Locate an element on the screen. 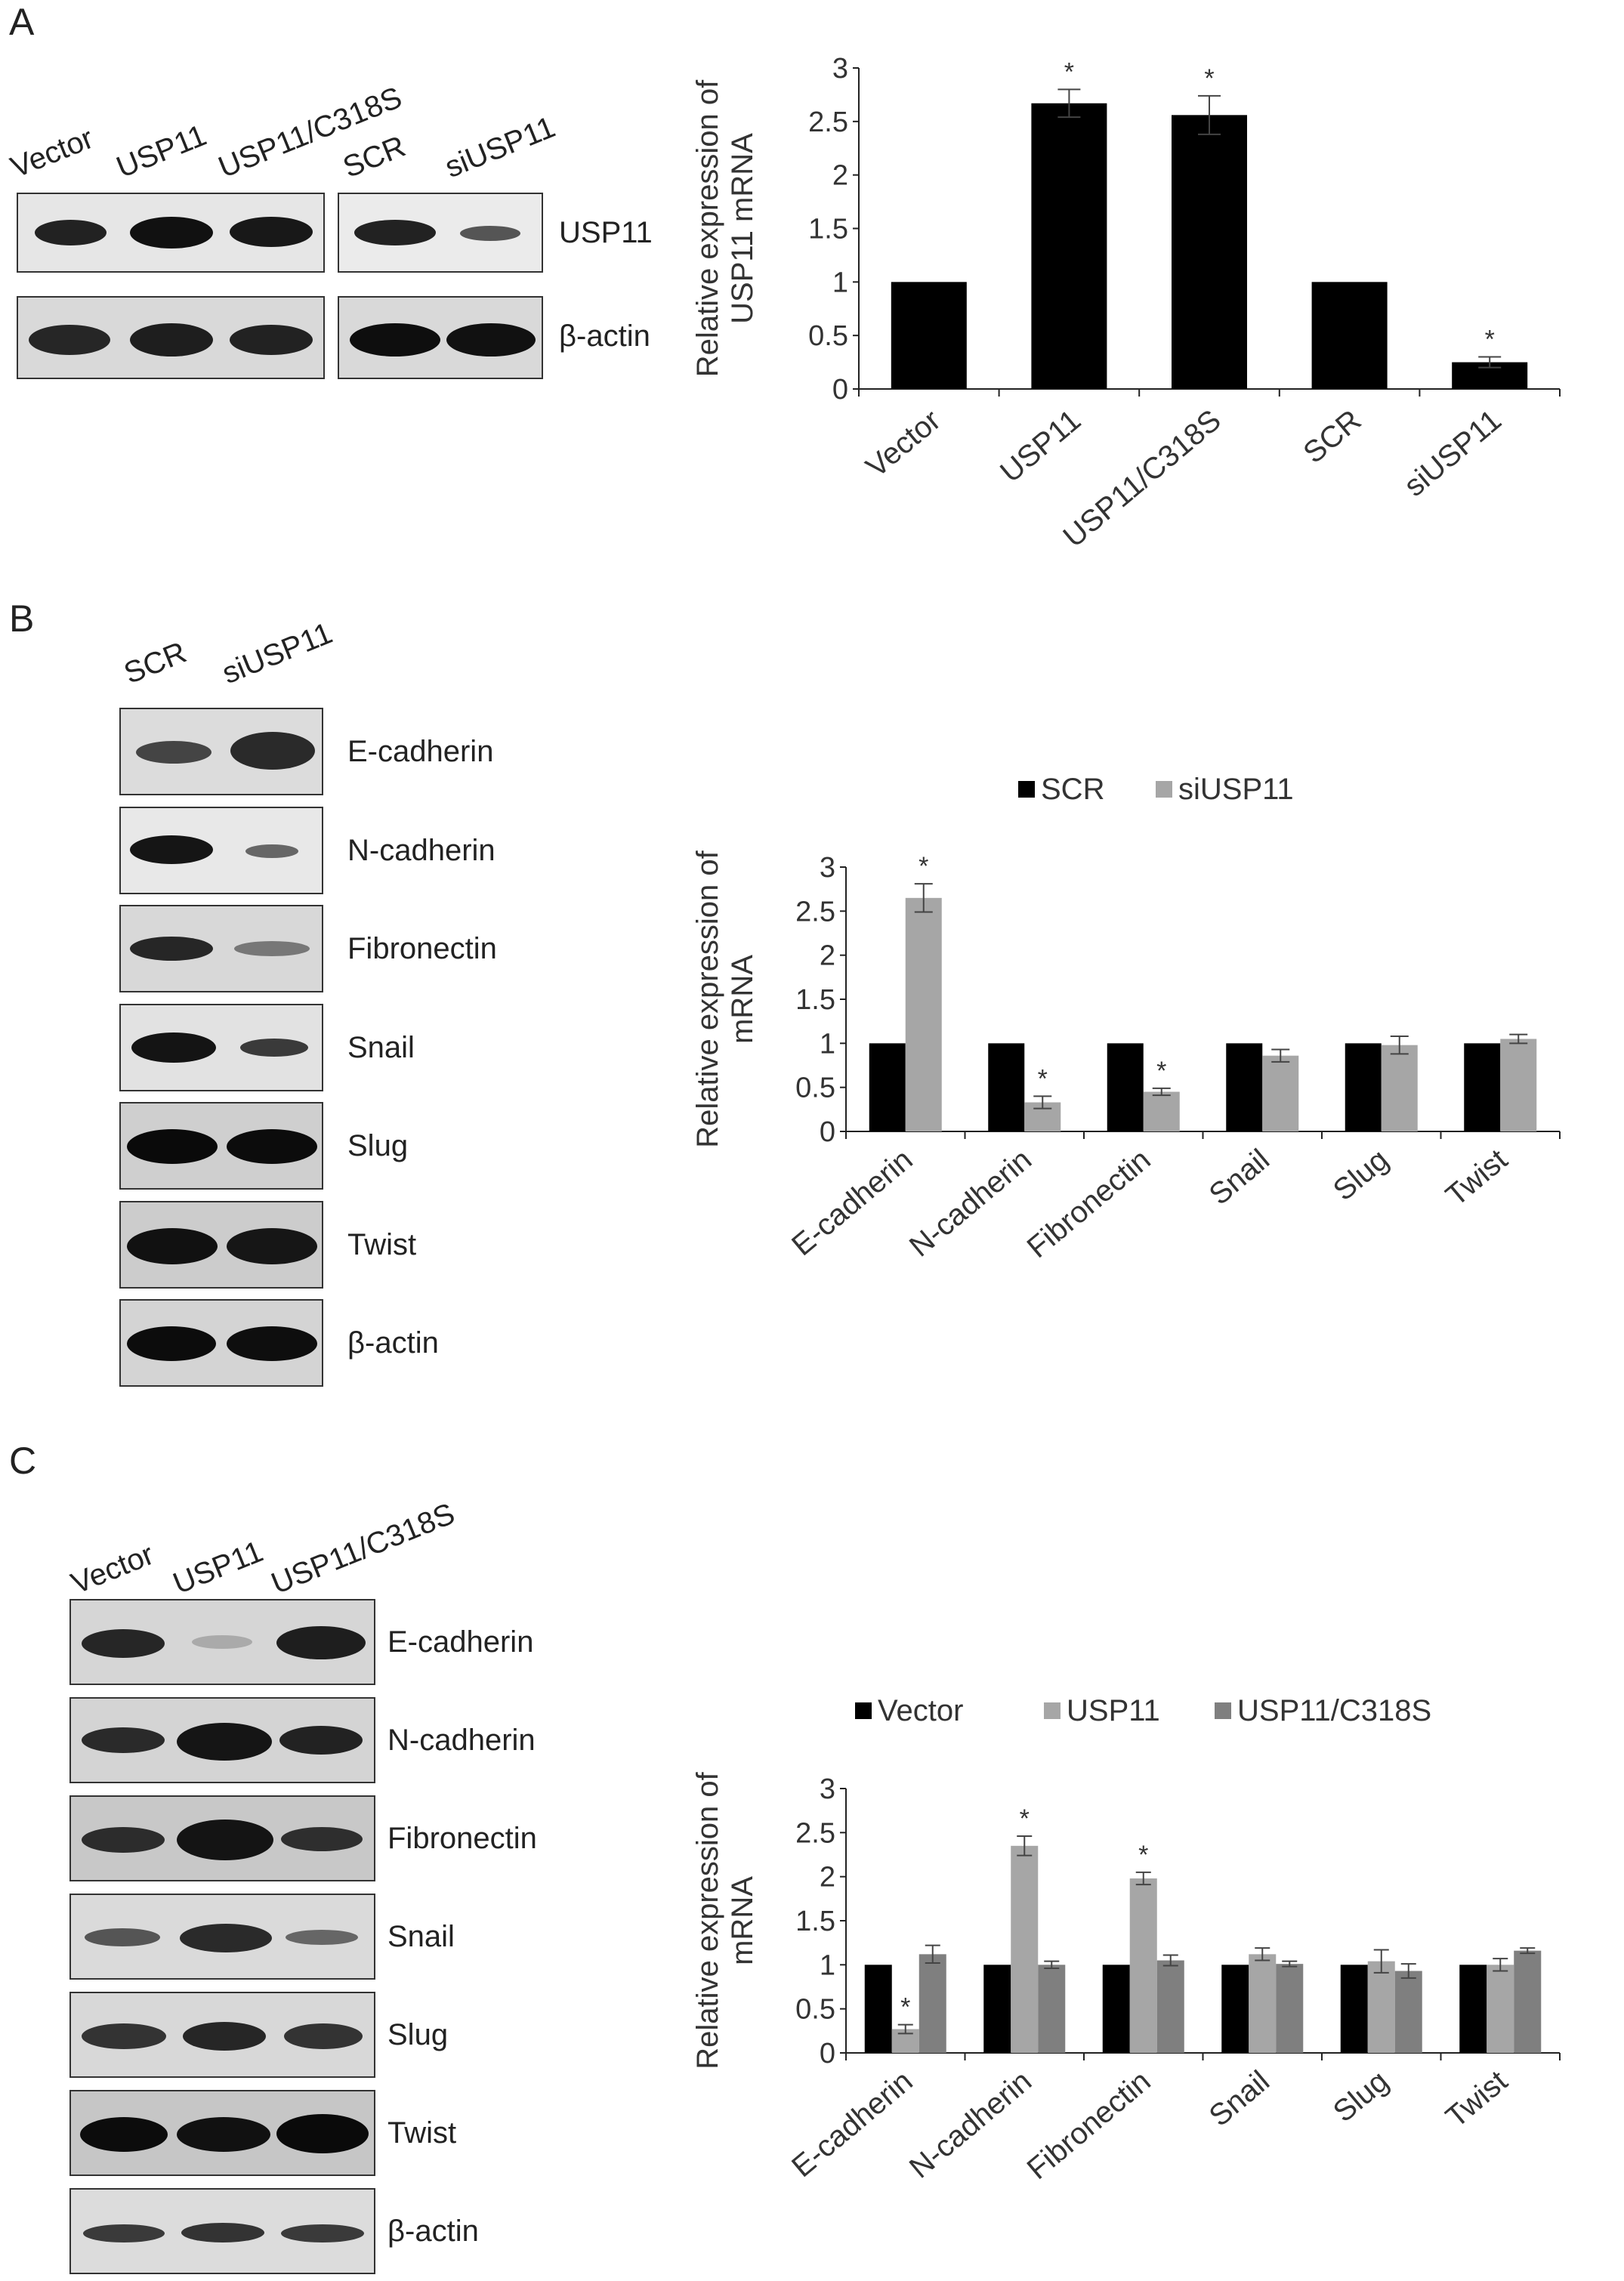 This screenshot has width=1624, height=2281. blot-lane-label: USP11 is located at coordinates (218, 1567).